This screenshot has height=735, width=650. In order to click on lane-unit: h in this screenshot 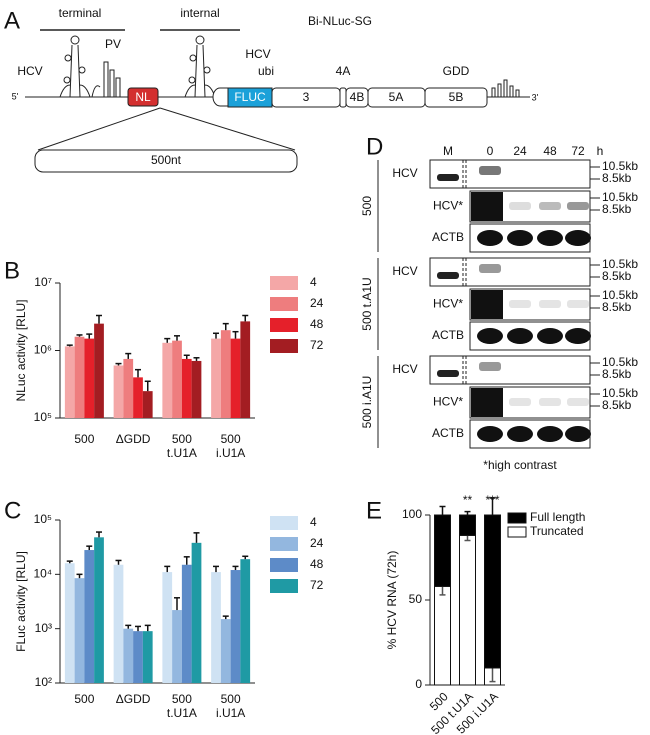, I will do `click(600, 151)`.